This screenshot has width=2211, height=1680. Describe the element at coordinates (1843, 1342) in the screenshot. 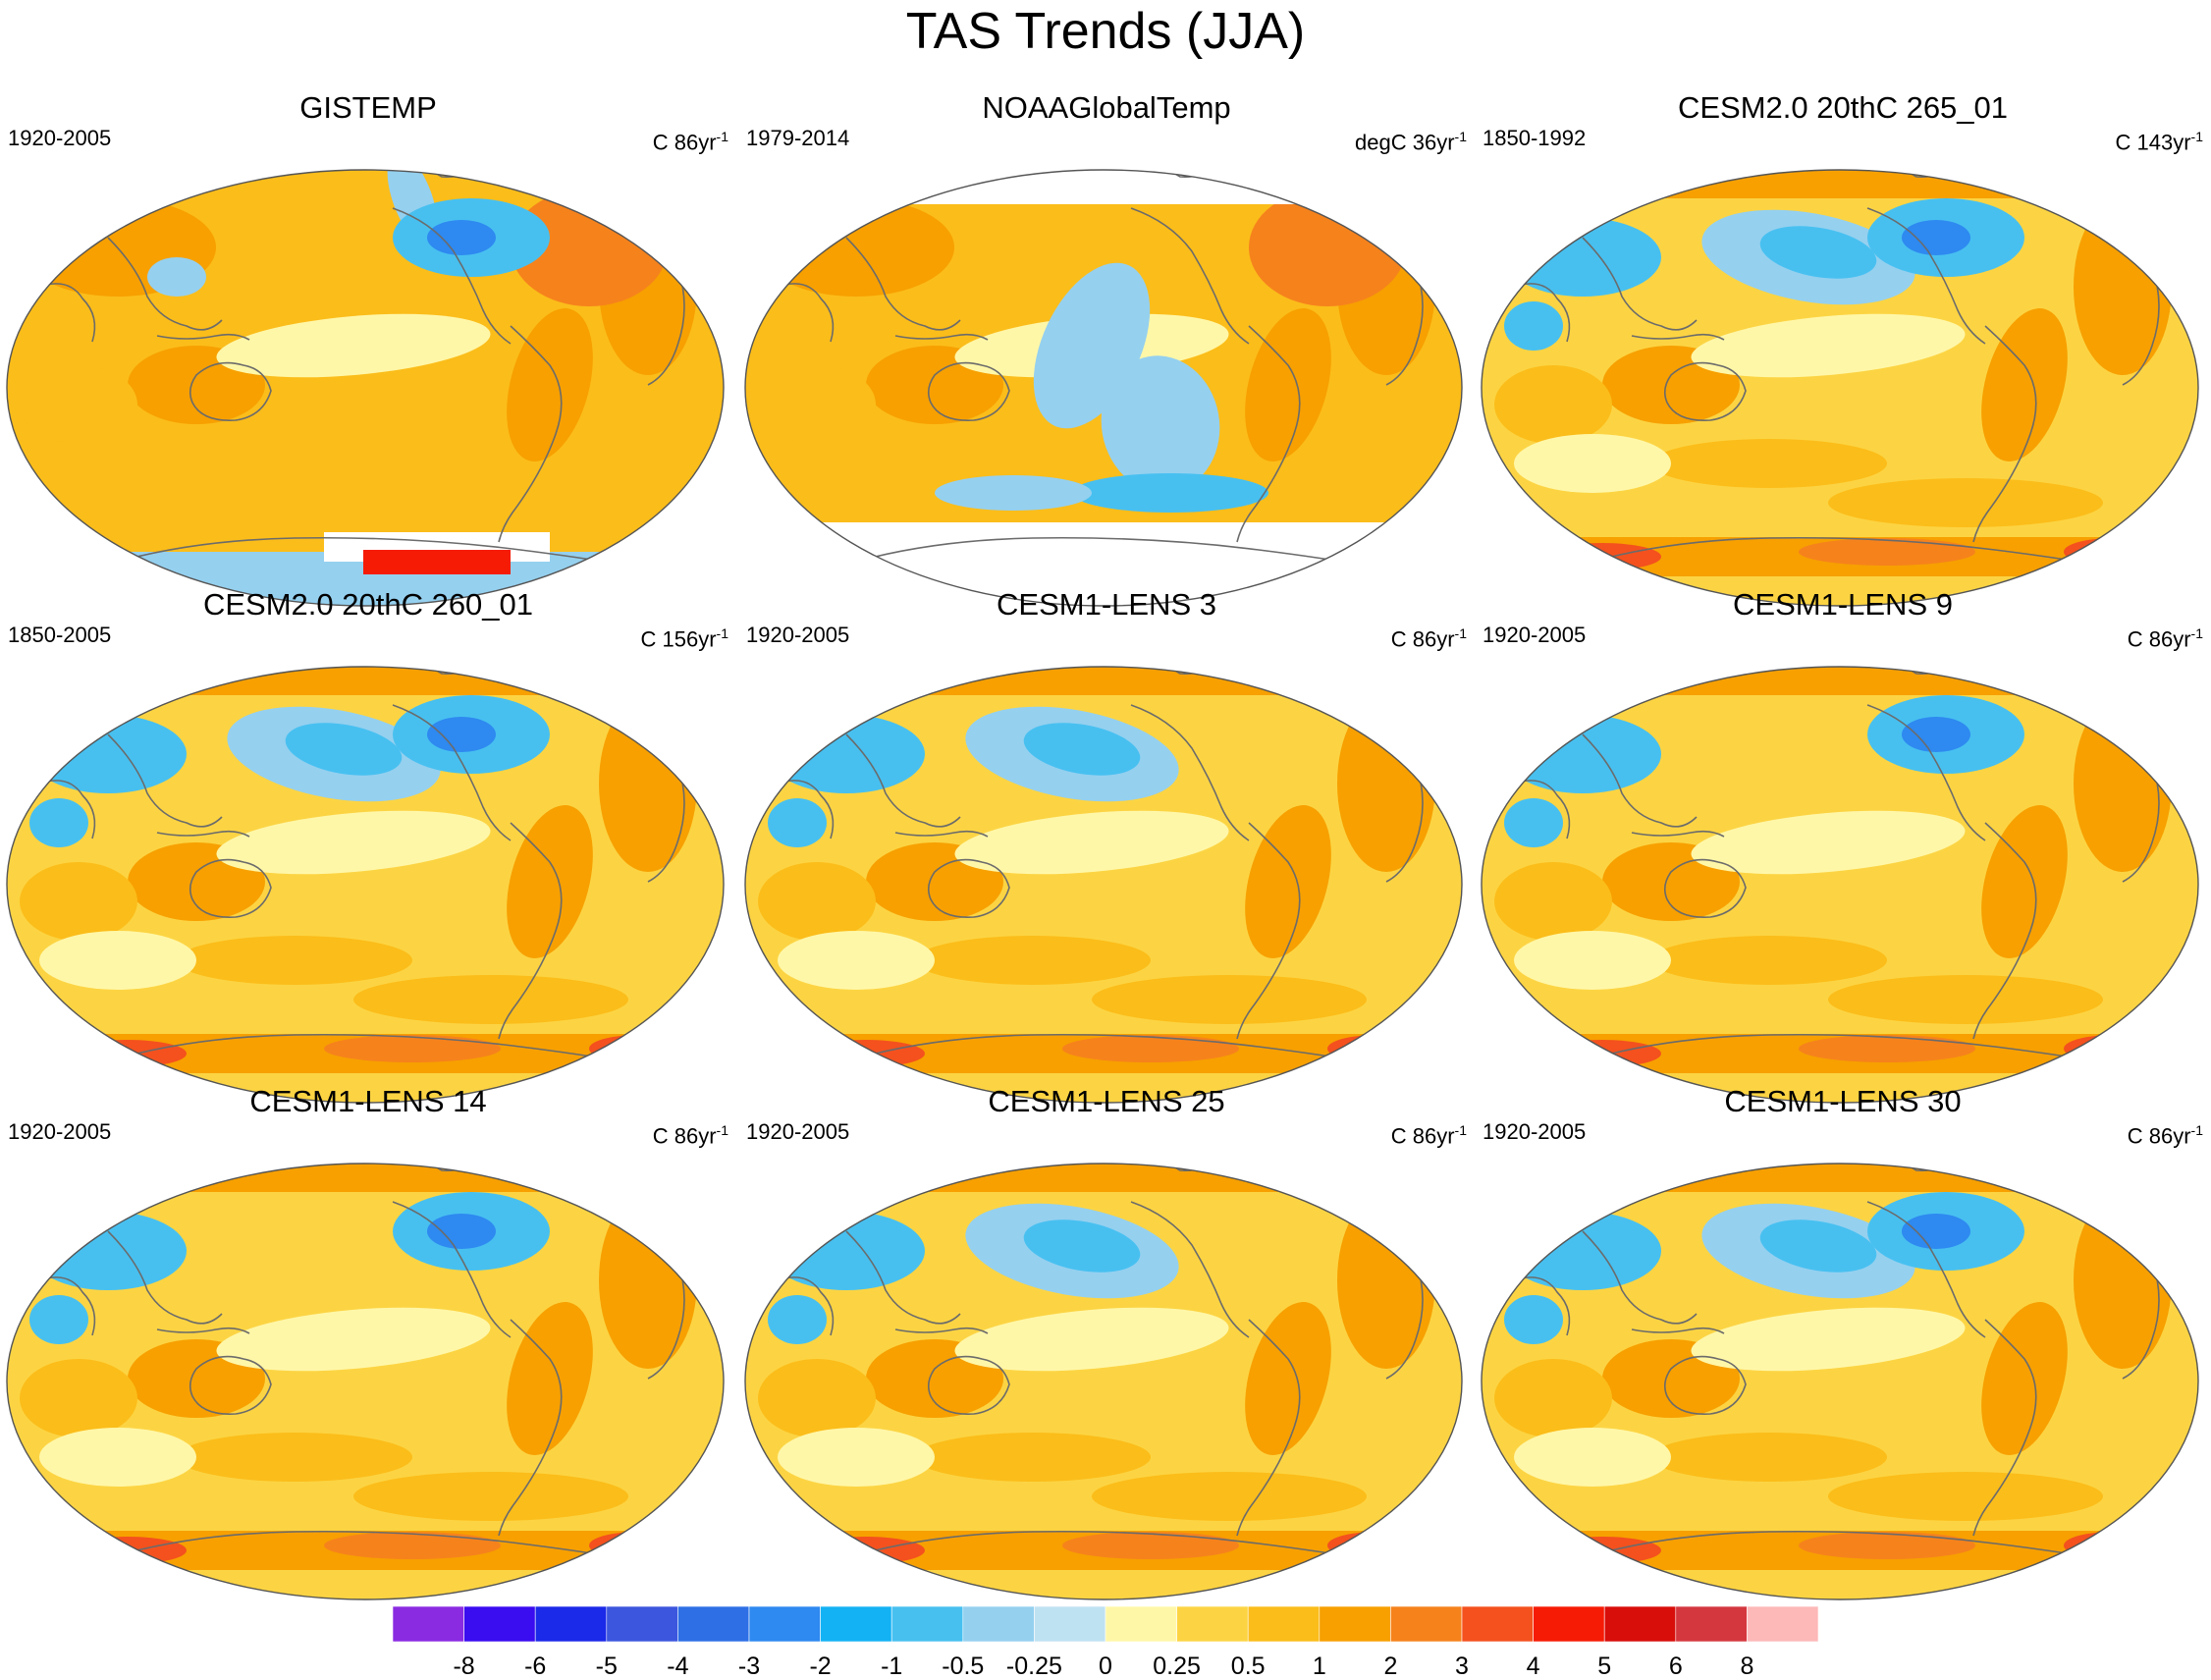

I see `map-panel-9: CESM1-LENS 30 1920-2005 C 86yr-1` at that location.